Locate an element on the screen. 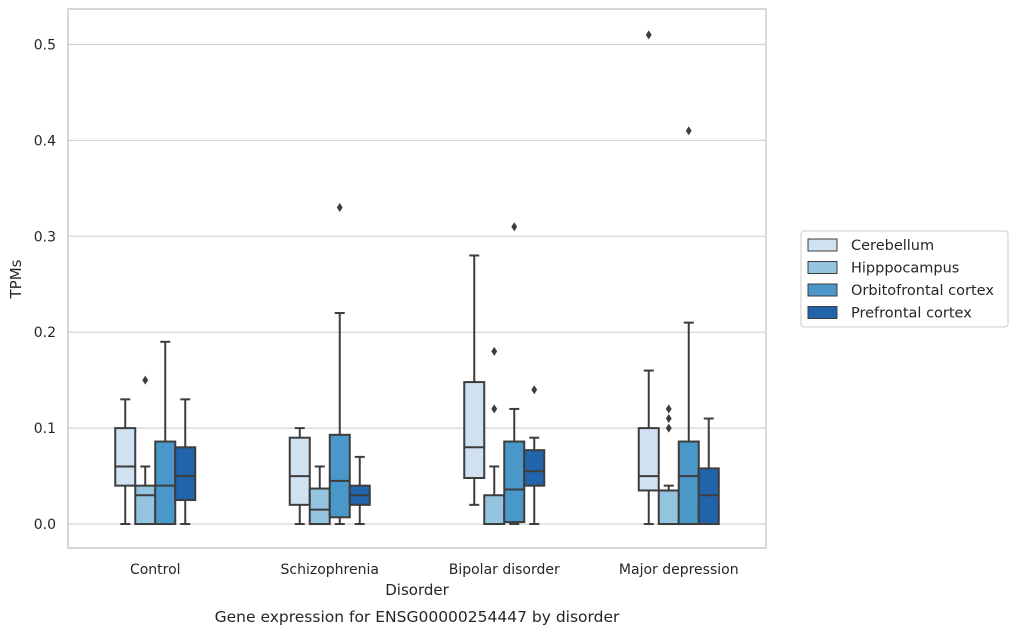 The image size is (1018, 634). legend-item: Prefrontal cortex is located at coordinates (889, 314).